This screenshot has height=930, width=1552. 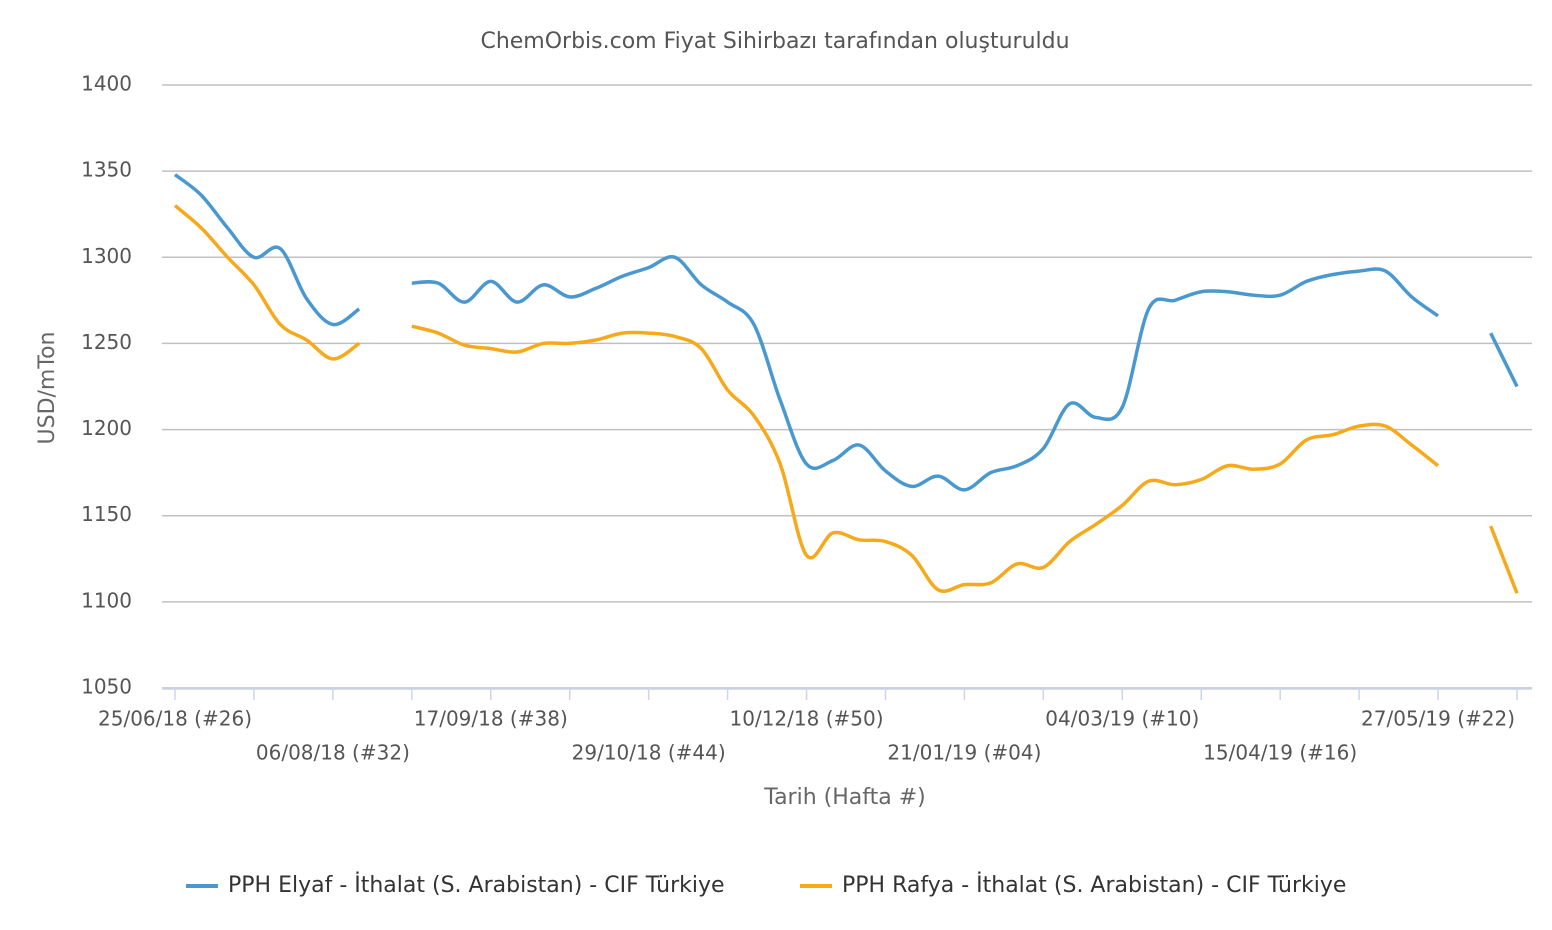 What do you see at coordinates (106, 600) in the screenshot?
I see `y-tick-label: 1100` at bounding box center [106, 600].